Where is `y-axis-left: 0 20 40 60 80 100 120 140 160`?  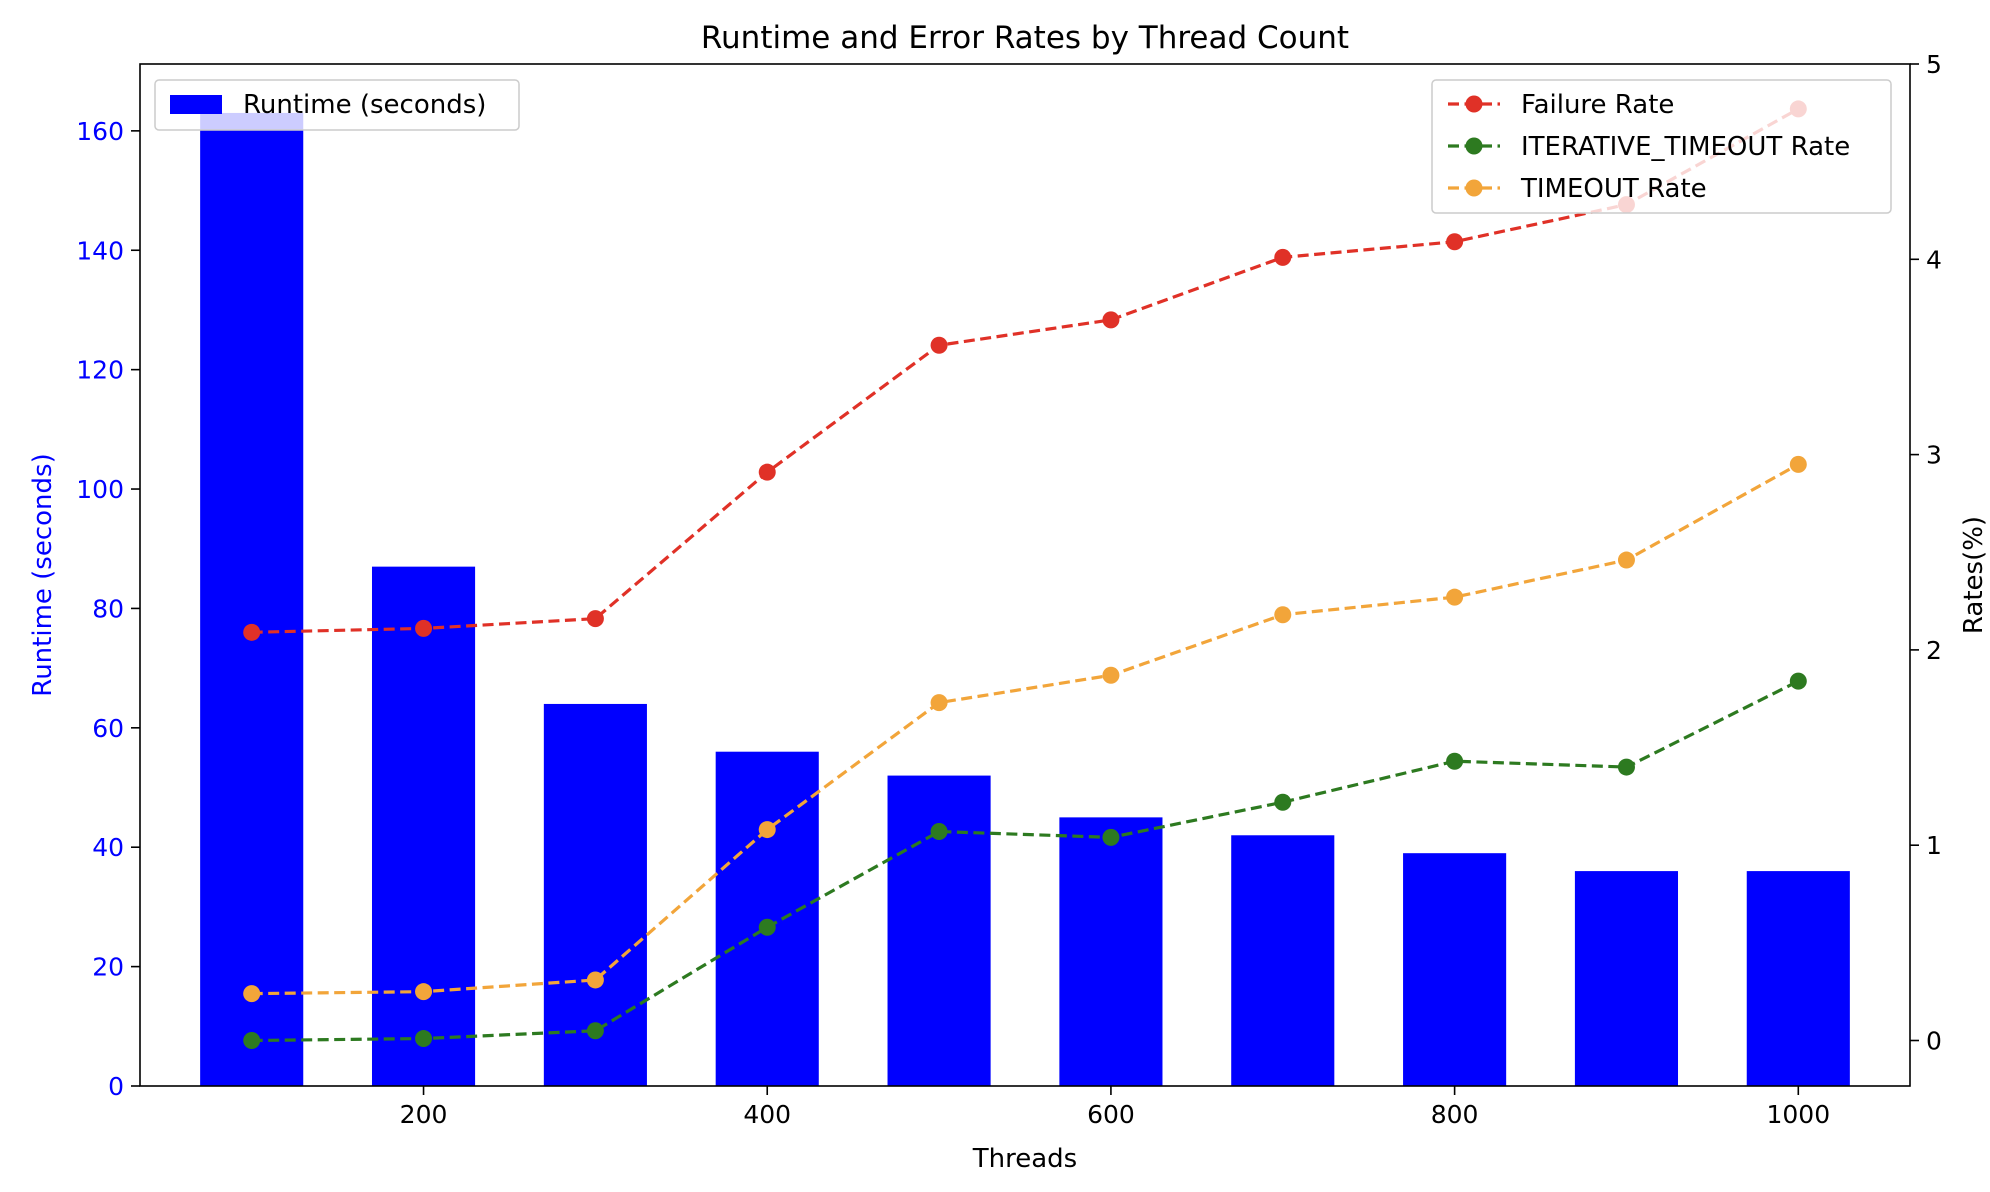
y-axis-left: 0 20 40 60 80 100 120 140 160 is located at coordinates (108, 609).